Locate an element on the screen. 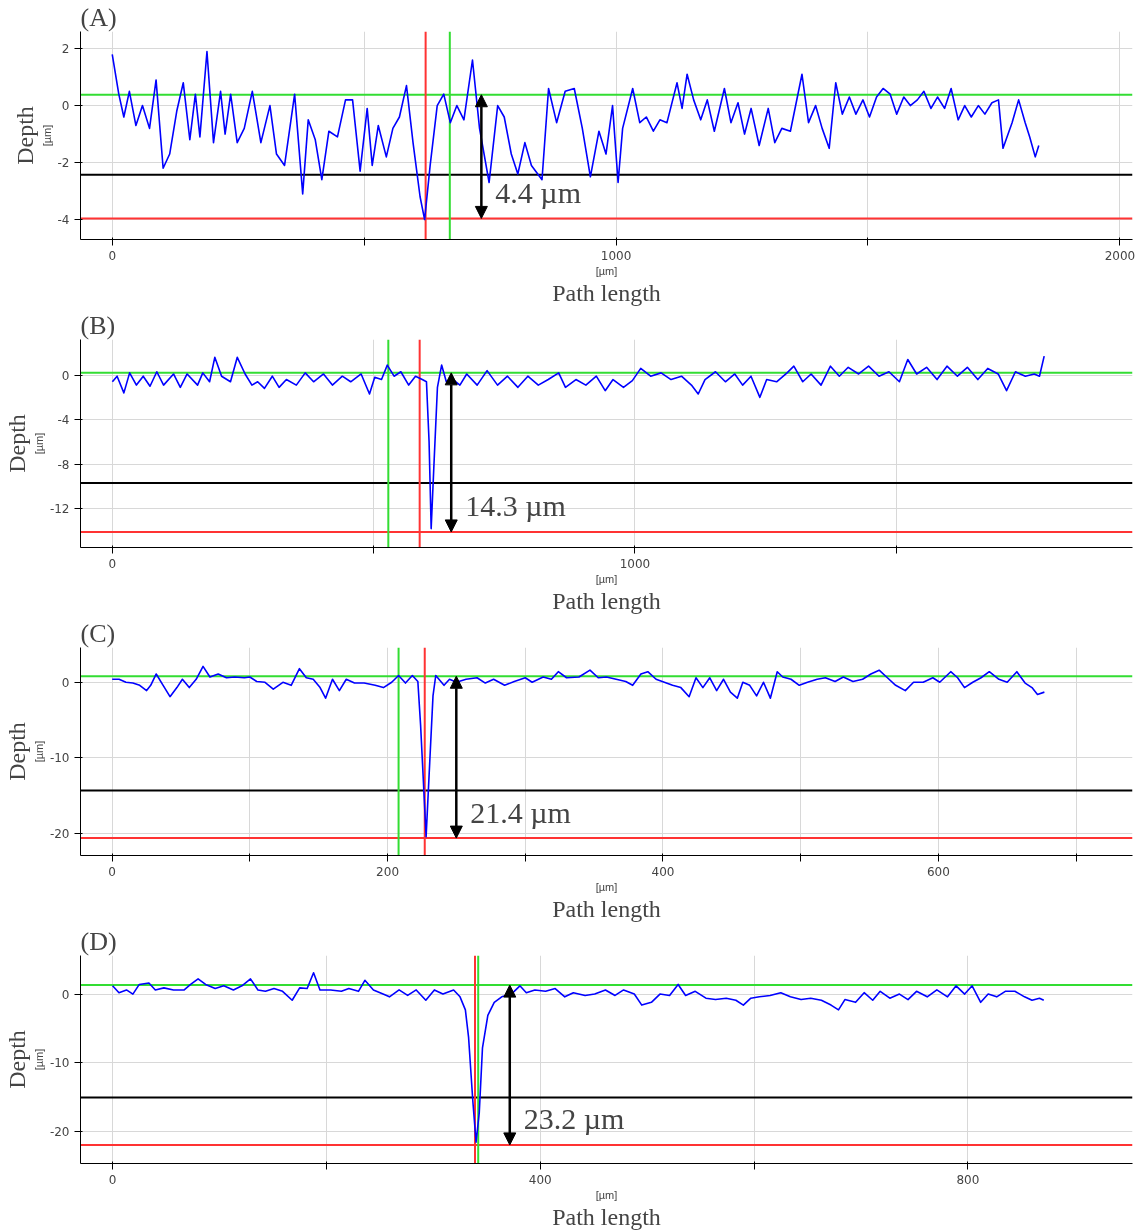 The height and width of the screenshot is (1232, 1140). y-tick-label: -8 is located at coordinates (63, 464).